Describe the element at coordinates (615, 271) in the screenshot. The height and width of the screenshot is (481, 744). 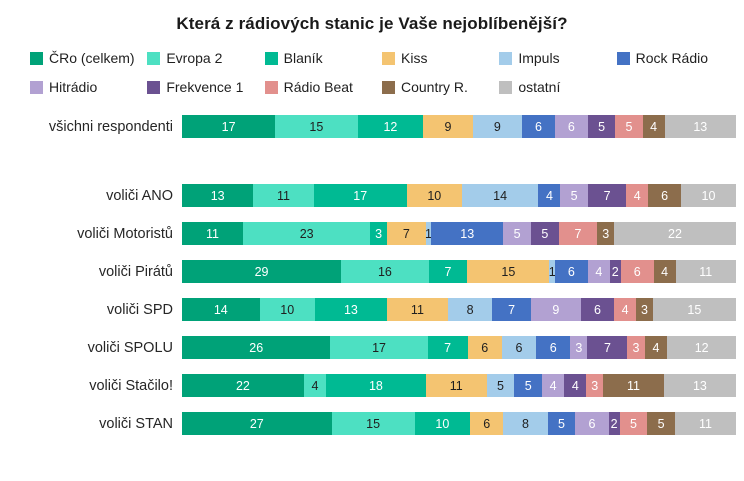
I see `bar-segment: 2` at that location.